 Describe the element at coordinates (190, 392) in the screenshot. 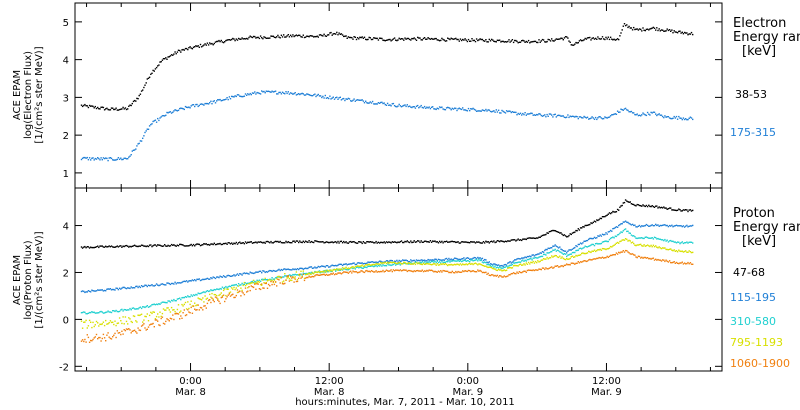

I see `x-tick-date: Mar. 8` at that location.